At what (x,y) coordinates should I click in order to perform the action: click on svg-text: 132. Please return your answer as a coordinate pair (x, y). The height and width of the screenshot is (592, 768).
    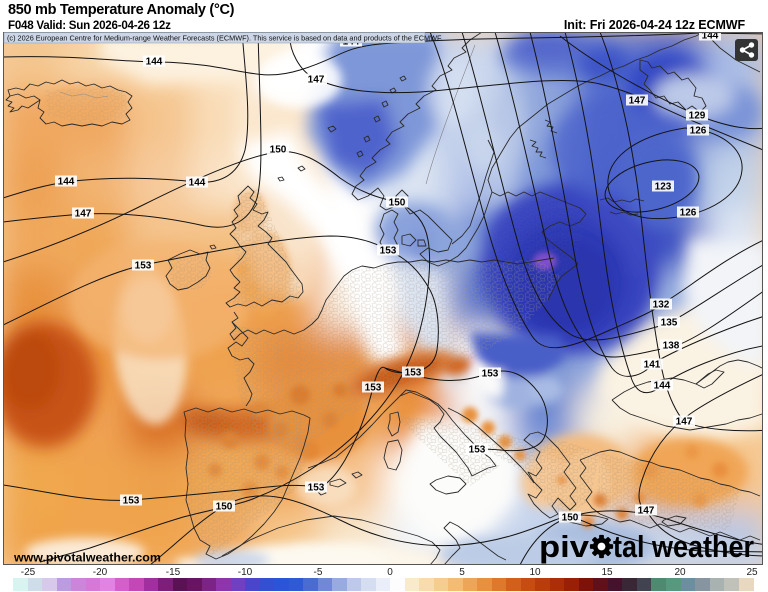
    Looking at the image, I should click on (661, 305).